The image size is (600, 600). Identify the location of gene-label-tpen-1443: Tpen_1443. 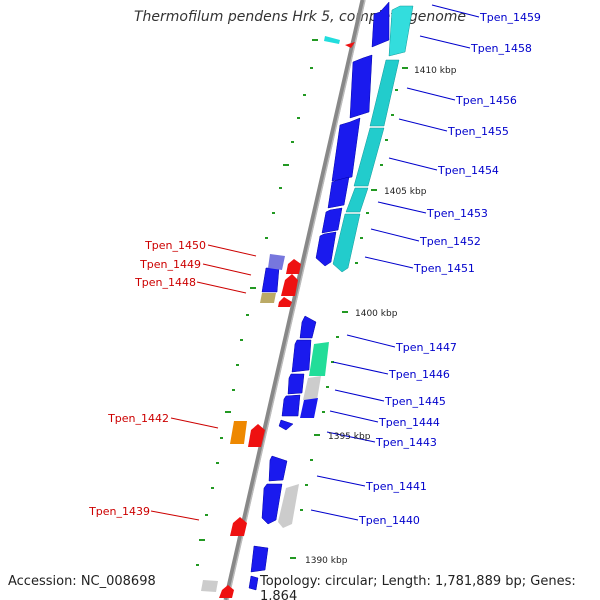
(406, 442).